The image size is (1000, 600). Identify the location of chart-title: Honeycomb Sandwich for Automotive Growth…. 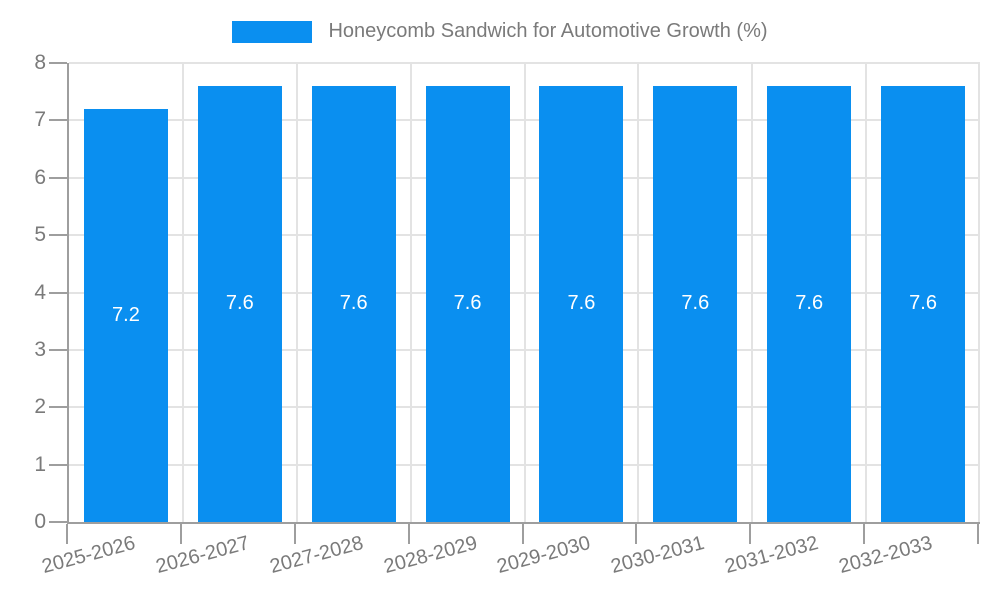
(548, 31).